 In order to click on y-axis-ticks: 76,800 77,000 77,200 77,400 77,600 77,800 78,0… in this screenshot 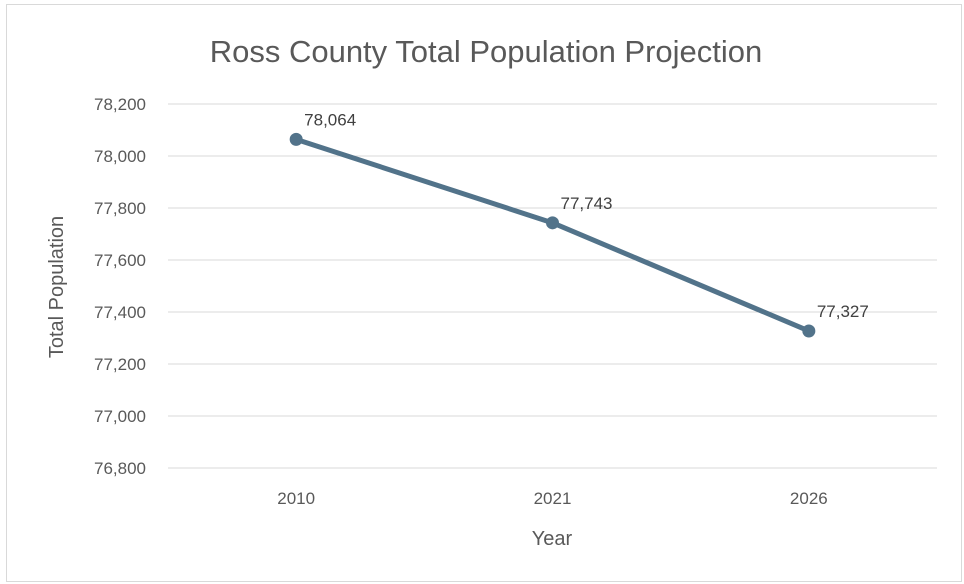, I will do `click(120, 286)`.